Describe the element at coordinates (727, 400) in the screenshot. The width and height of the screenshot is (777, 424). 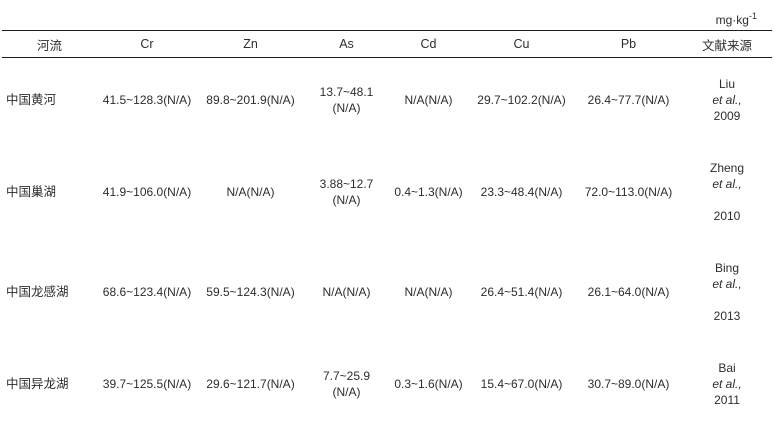
I see `ref-year: 2011` at that location.